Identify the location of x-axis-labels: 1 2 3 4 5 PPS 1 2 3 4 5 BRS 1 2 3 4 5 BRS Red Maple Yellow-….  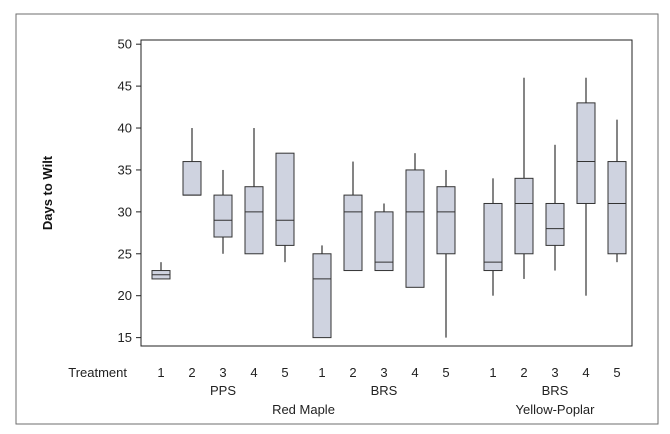
(388, 391).